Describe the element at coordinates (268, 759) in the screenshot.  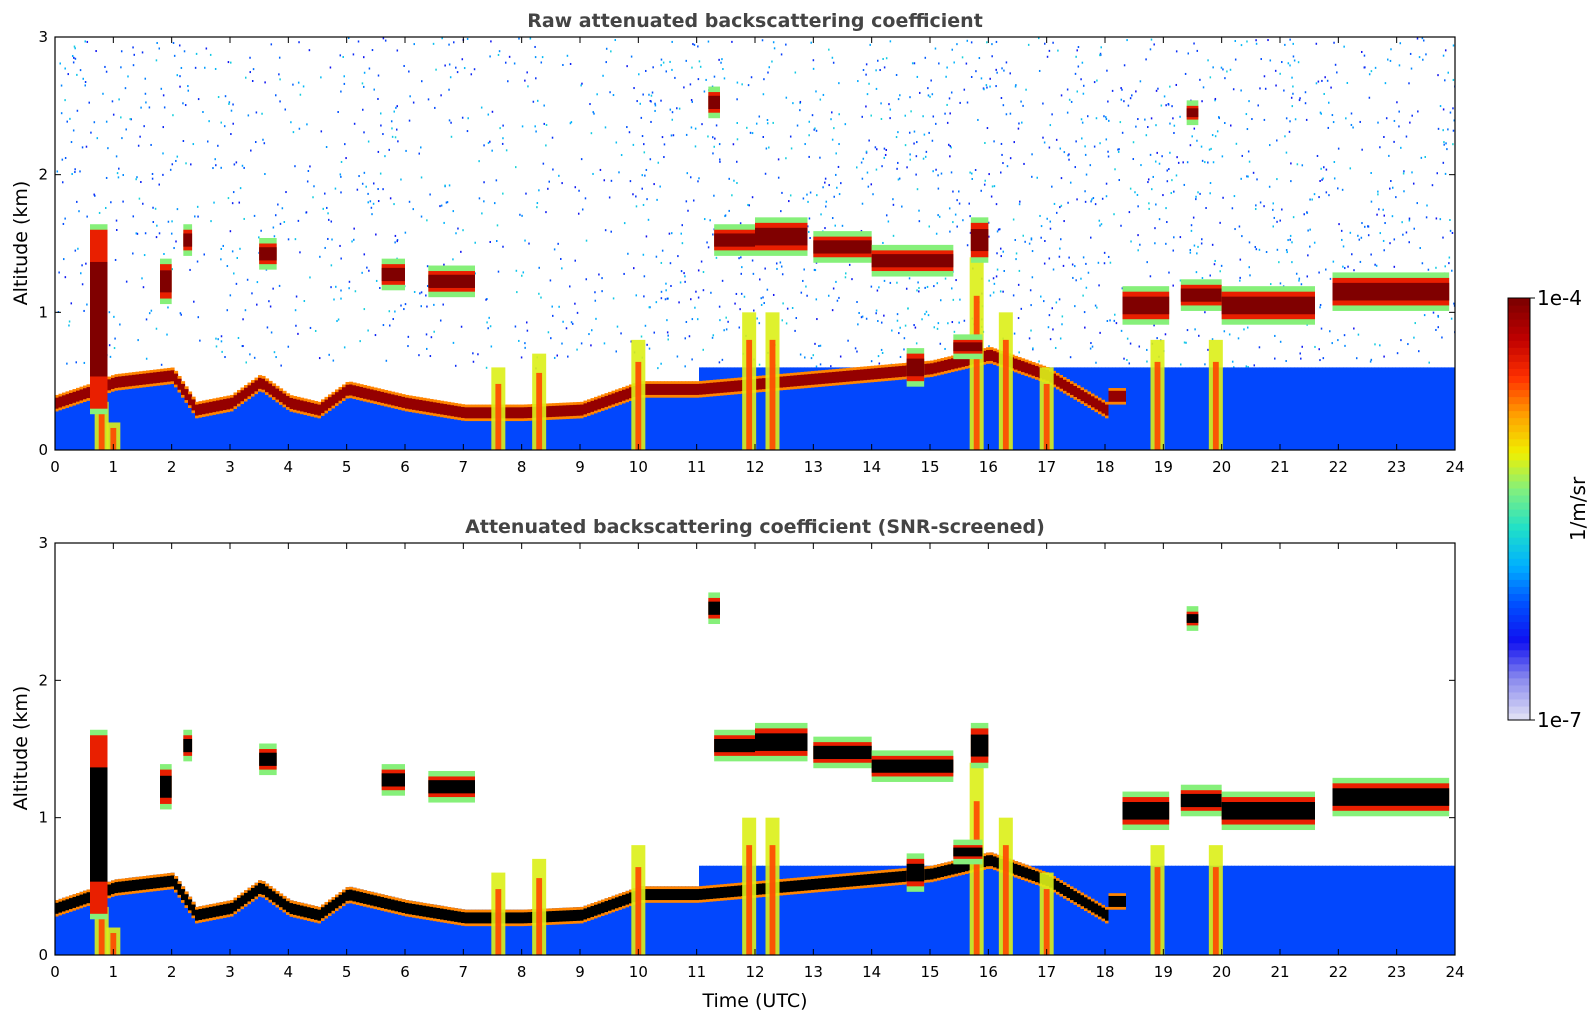
I see `cloud-layer` at that location.